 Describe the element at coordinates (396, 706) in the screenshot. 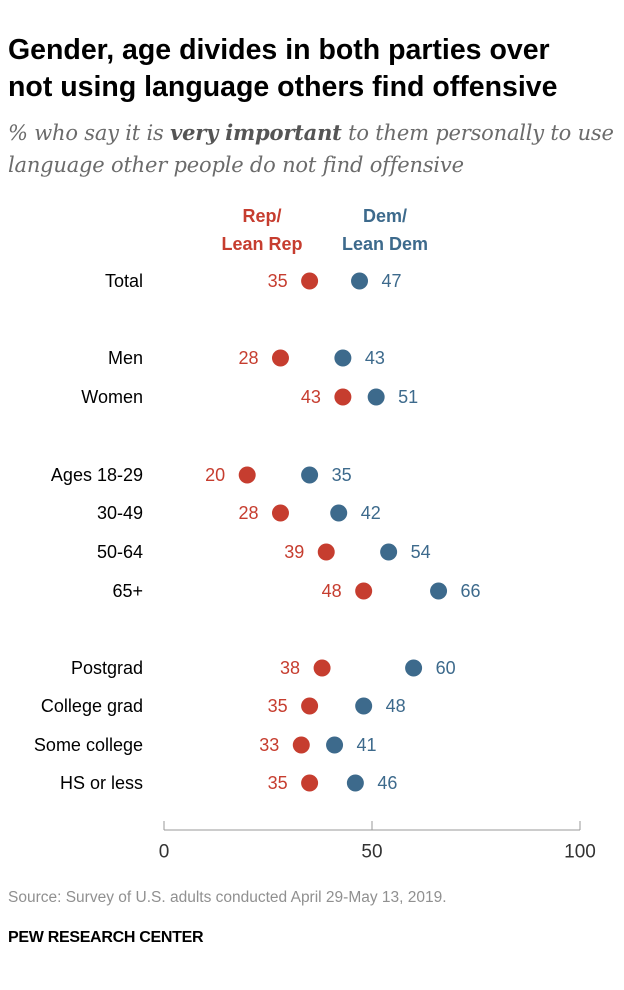

I see `dem-value-label: 48` at that location.